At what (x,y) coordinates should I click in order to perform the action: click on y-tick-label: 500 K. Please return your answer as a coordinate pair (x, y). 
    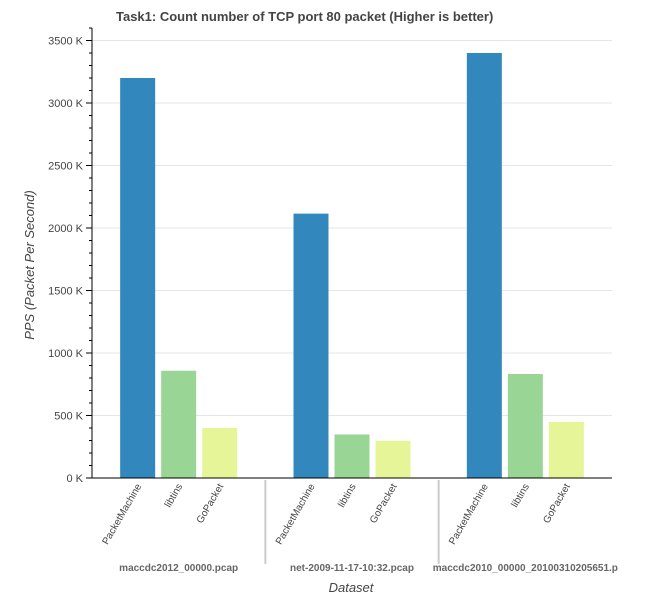
    Looking at the image, I should click on (68, 417).